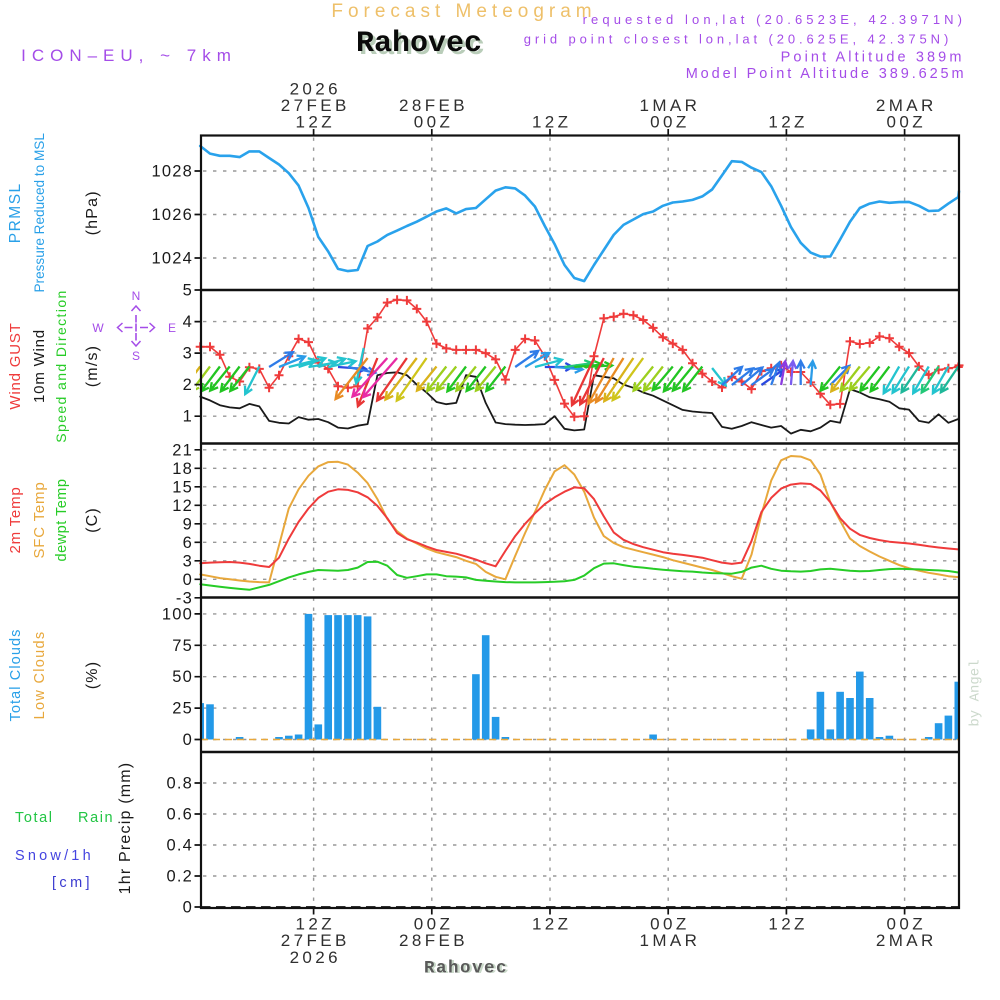 The width and height of the screenshot is (1000, 1000). I want to click on svg-text: (hPa), so click(92, 212).